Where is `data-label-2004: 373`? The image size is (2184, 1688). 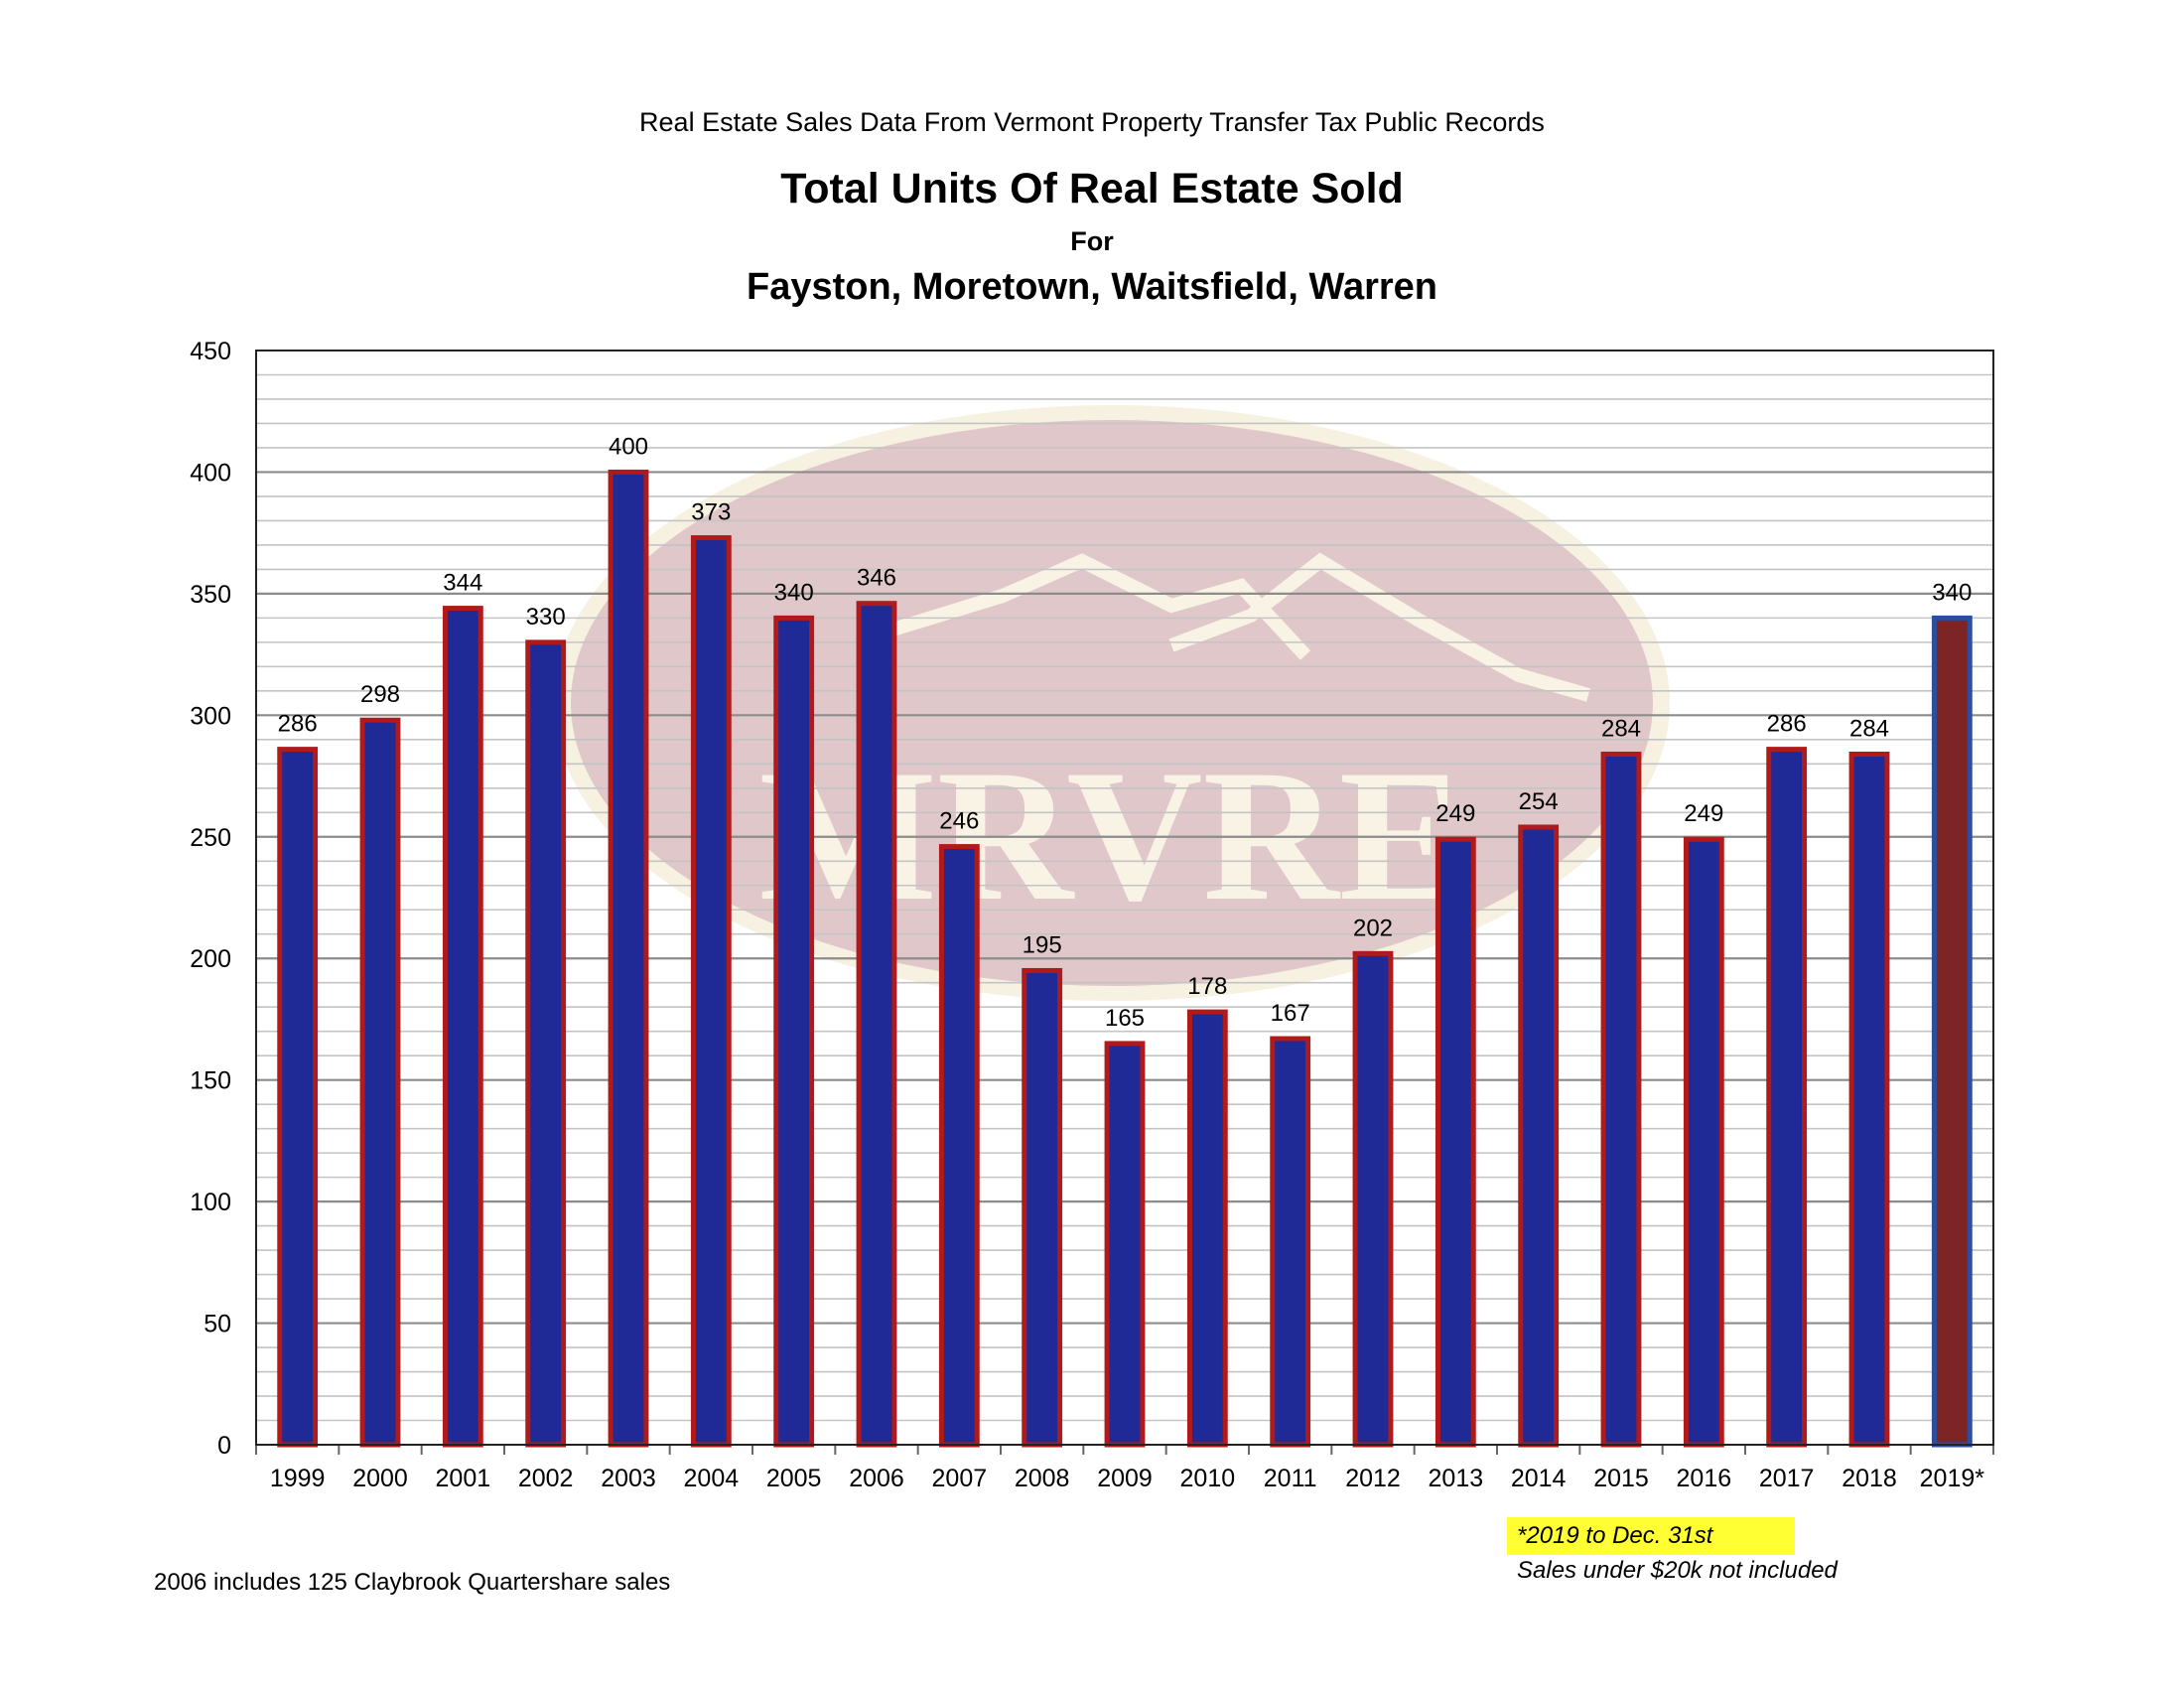 data-label-2004: 373 is located at coordinates (711, 512).